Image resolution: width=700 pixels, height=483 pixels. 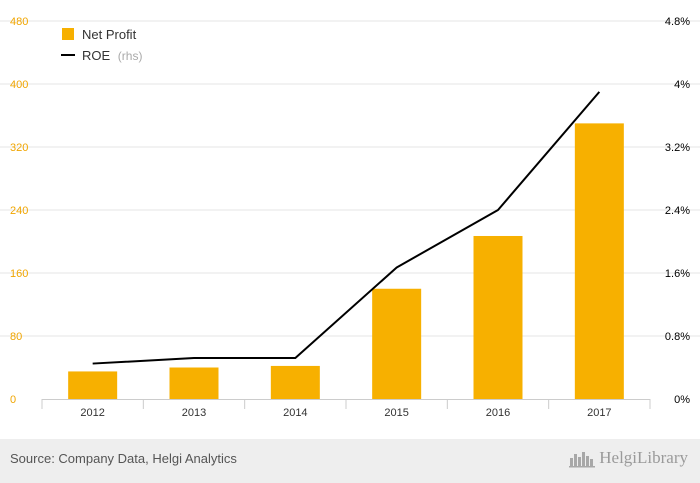 I want to click on legend: Net Profit ROE (rhs), so click(x=101, y=45).